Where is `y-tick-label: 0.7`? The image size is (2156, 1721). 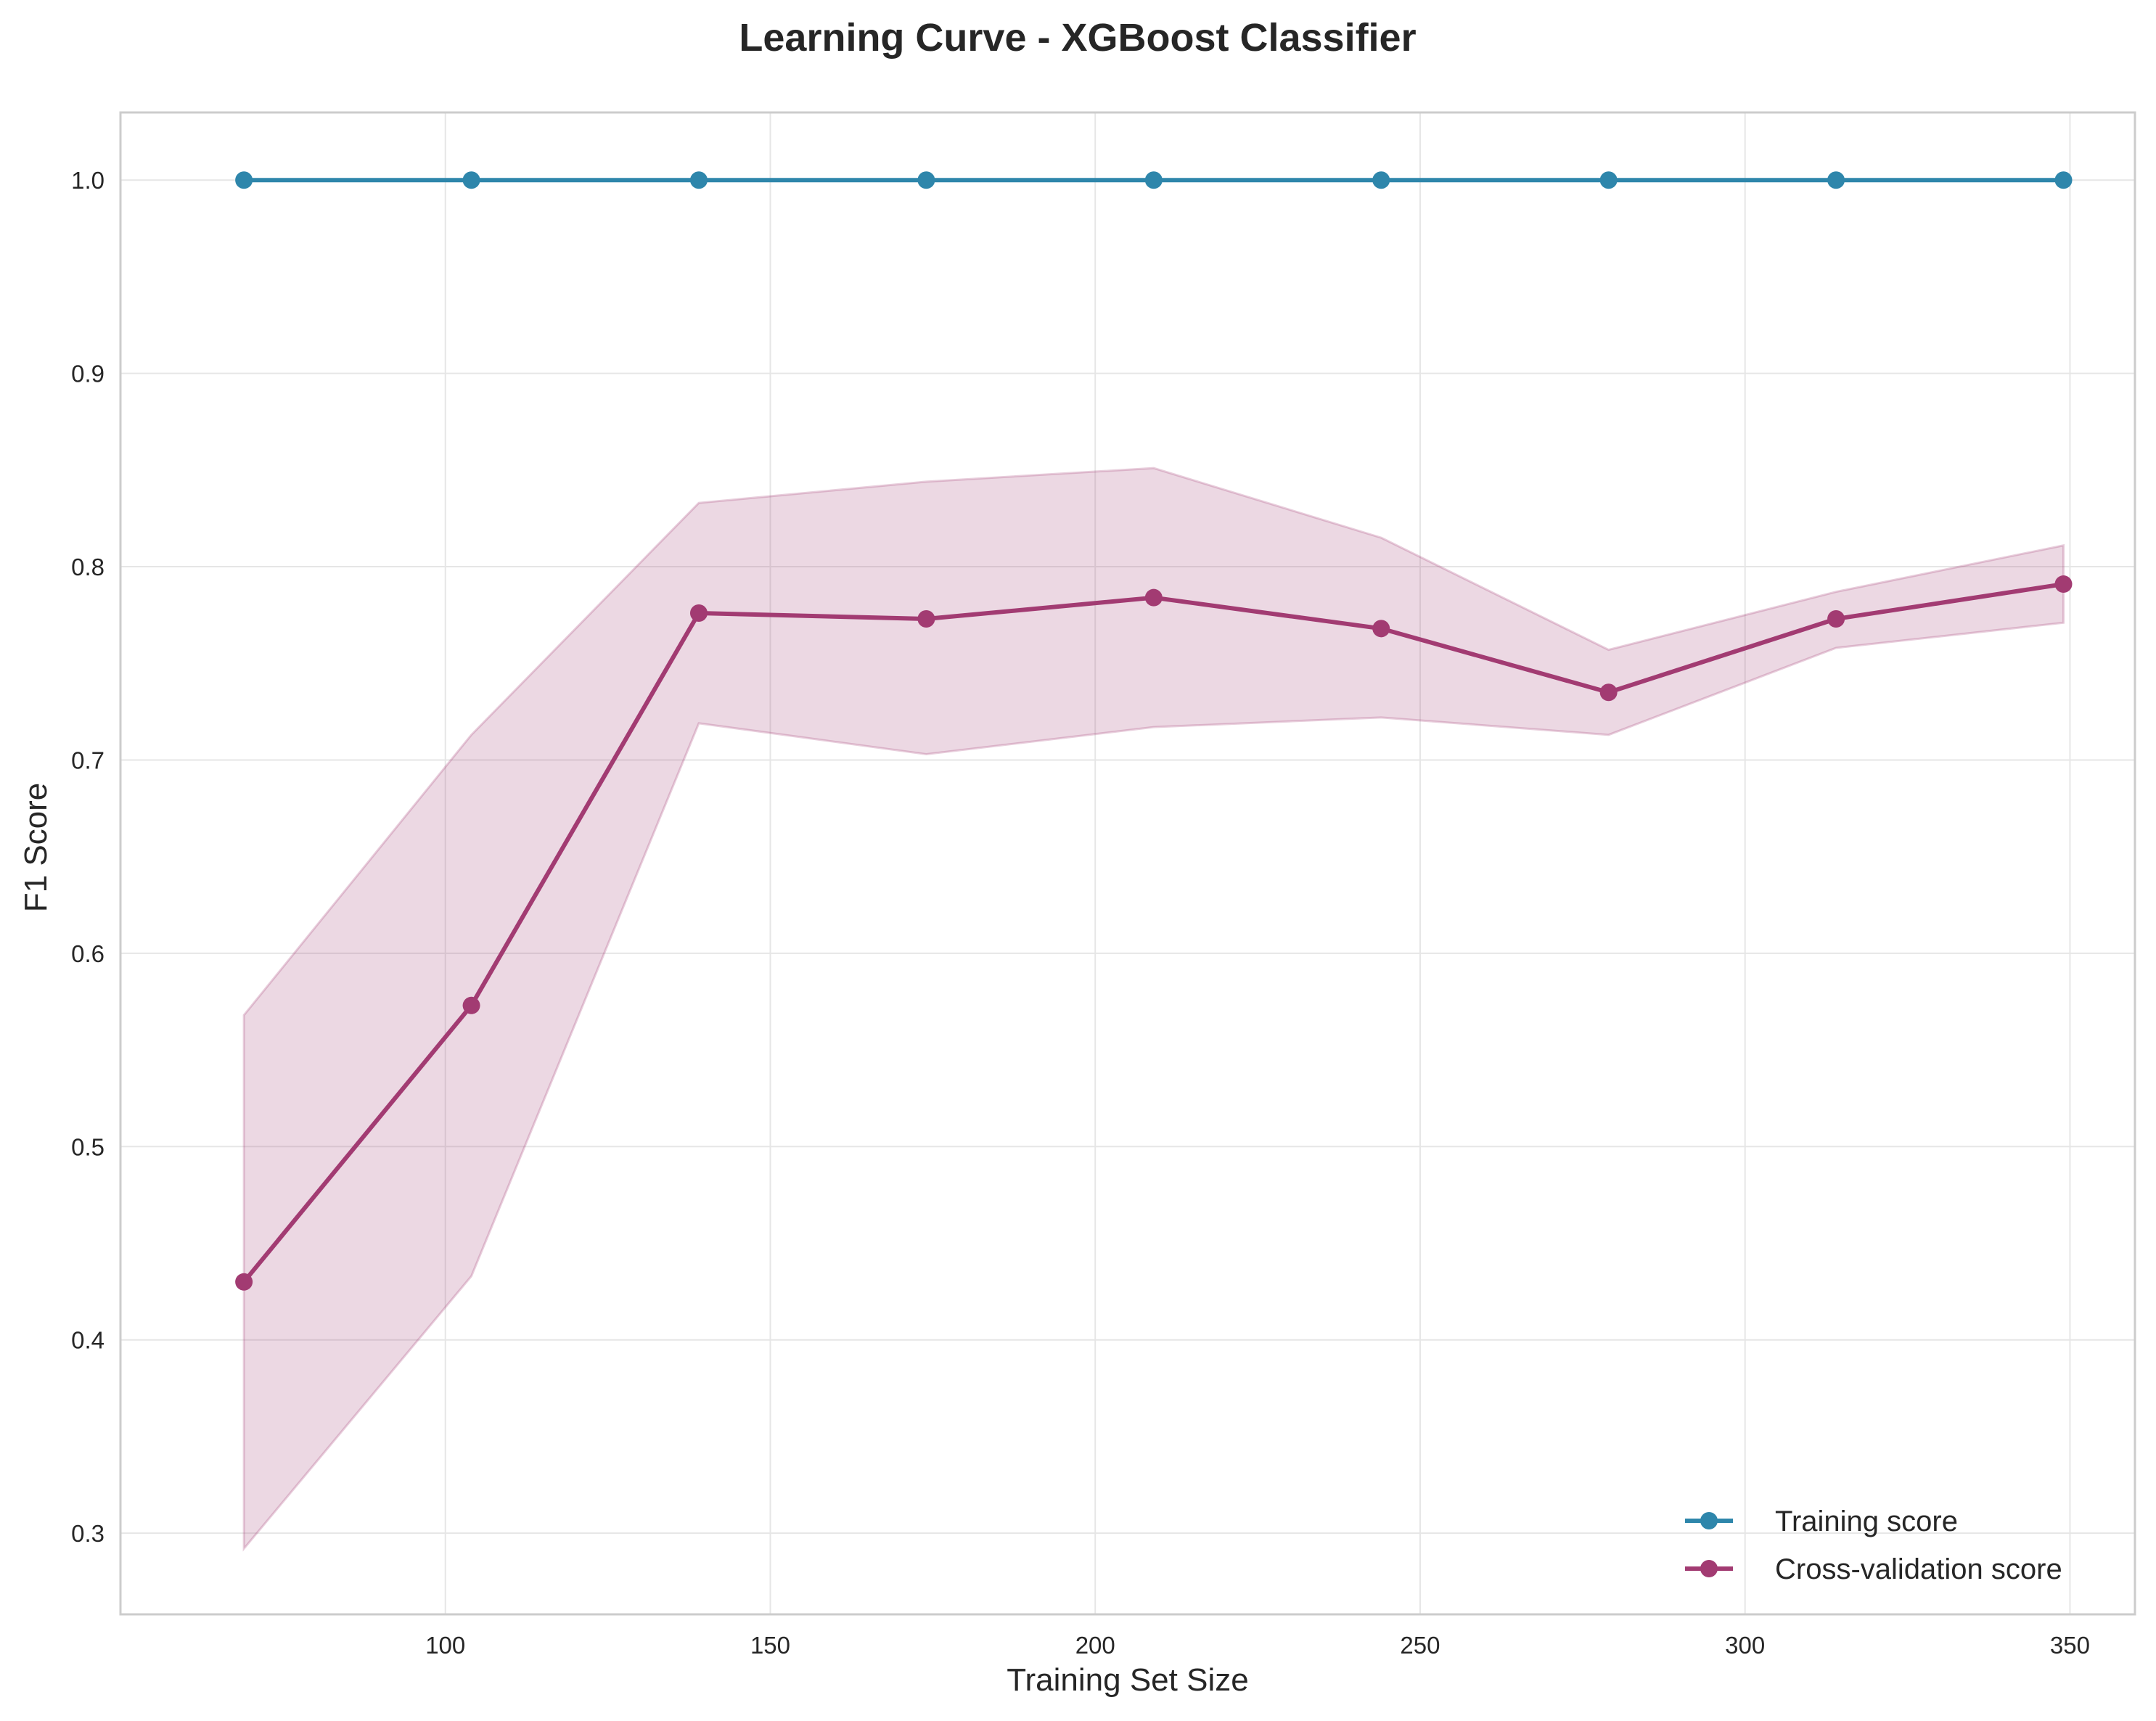 y-tick-label: 0.7 is located at coordinates (87, 760).